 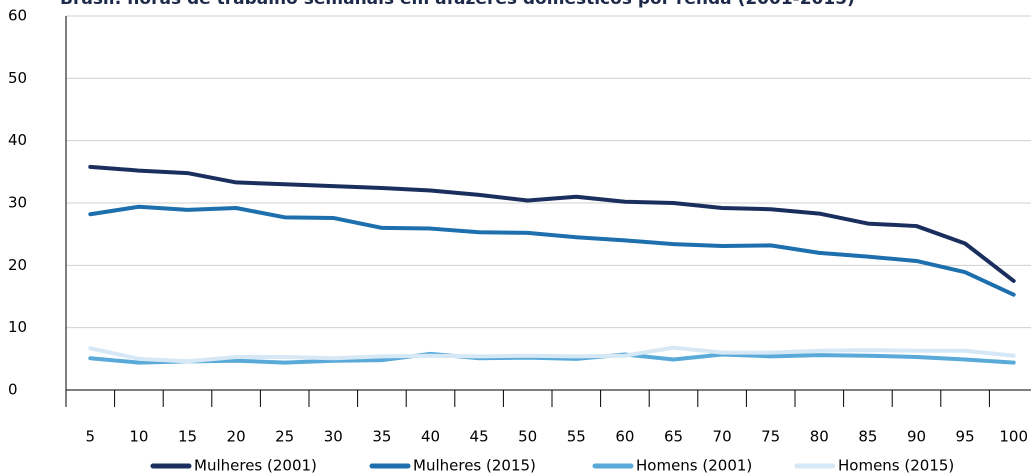 I want to click on x-tick-label: 65, so click(x=673, y=437).